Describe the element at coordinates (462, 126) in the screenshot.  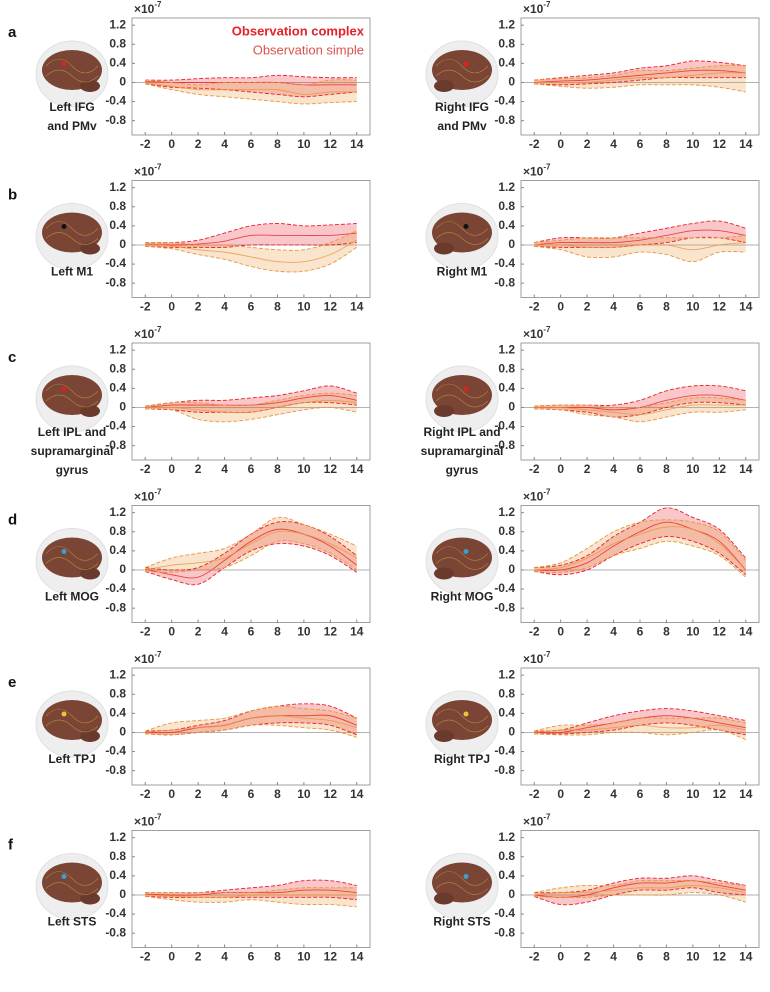
I see `region-label: and PMv` at that location.